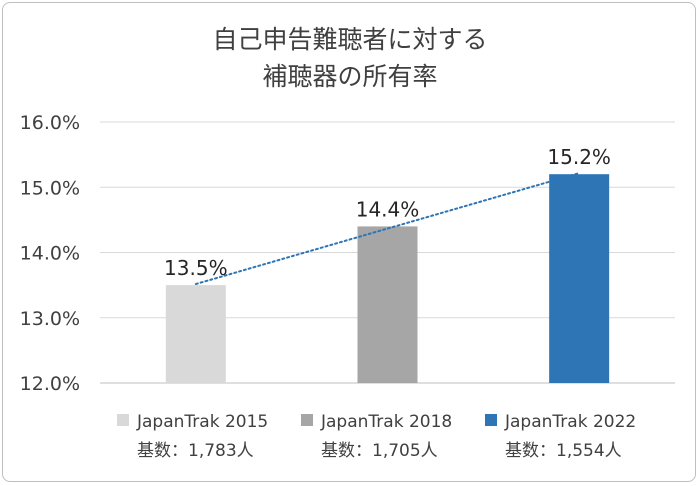  I want to click on data-label: 14.4%, so click(388, 209).